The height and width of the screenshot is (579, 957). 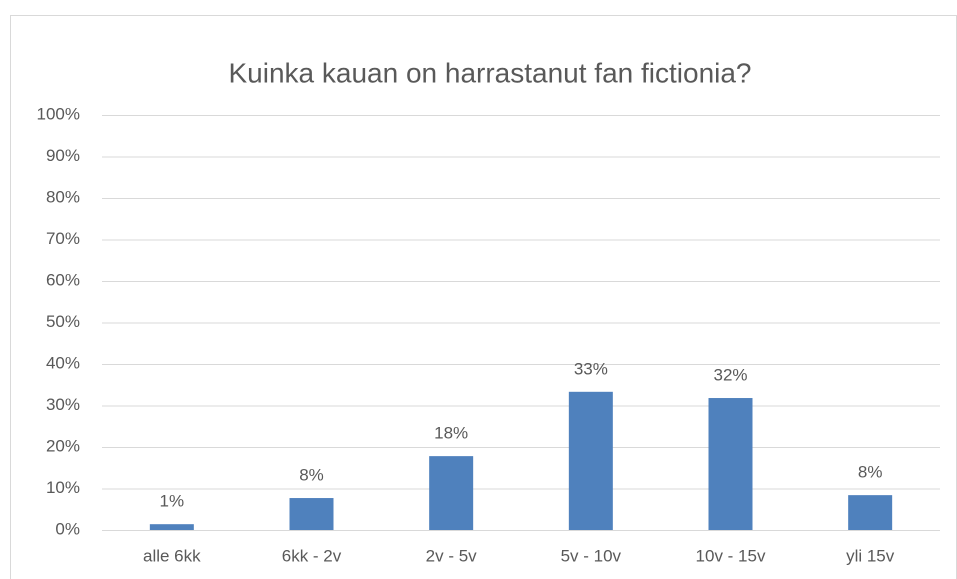 I want to click on y-tick-label: 80%, so click(x=63, y=196).